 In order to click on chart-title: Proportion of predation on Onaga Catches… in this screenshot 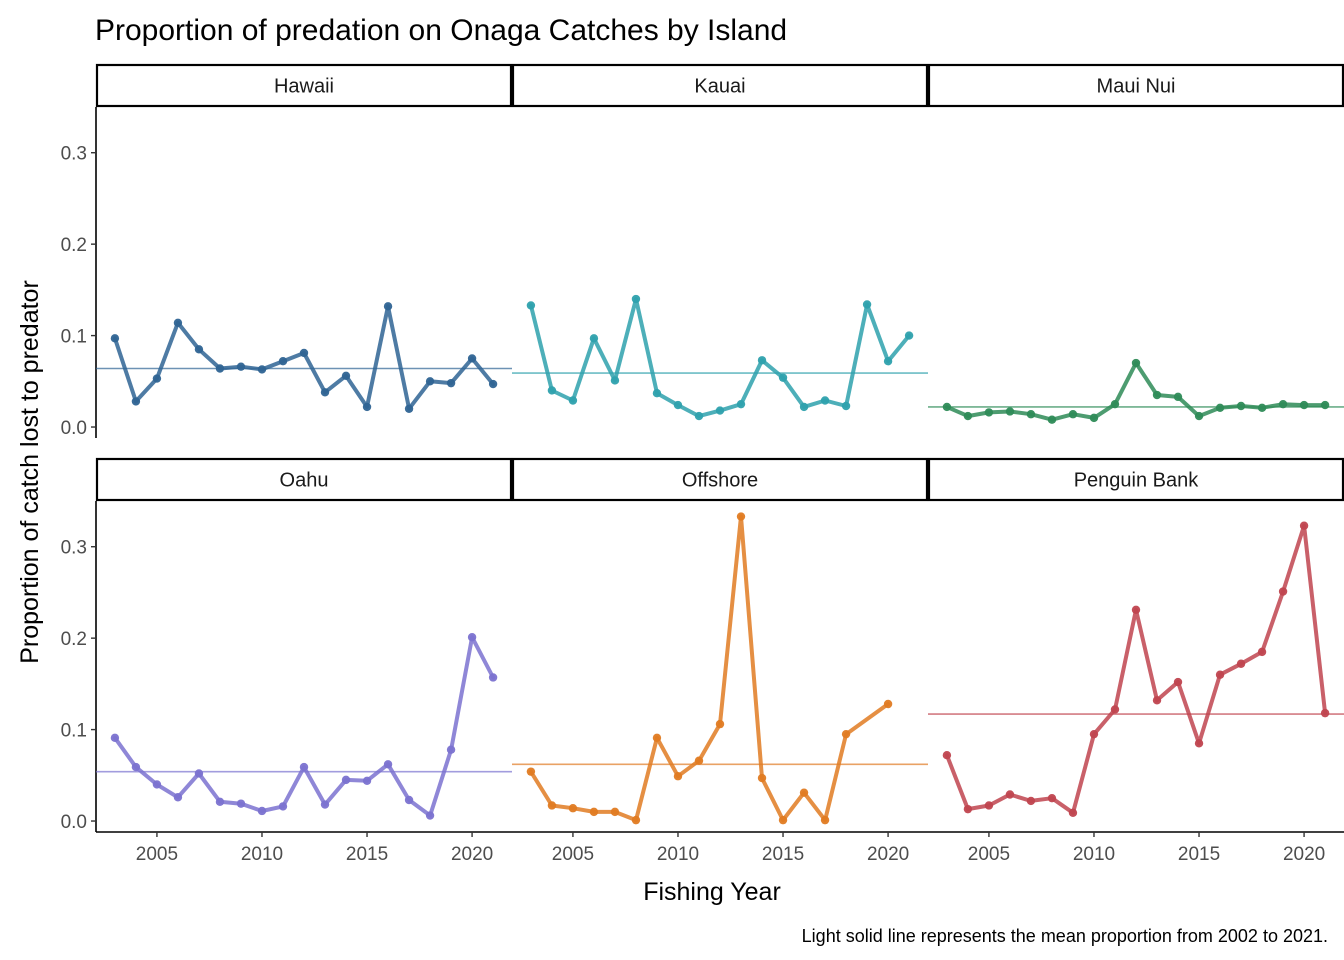, I will do `click(441, 30)`.